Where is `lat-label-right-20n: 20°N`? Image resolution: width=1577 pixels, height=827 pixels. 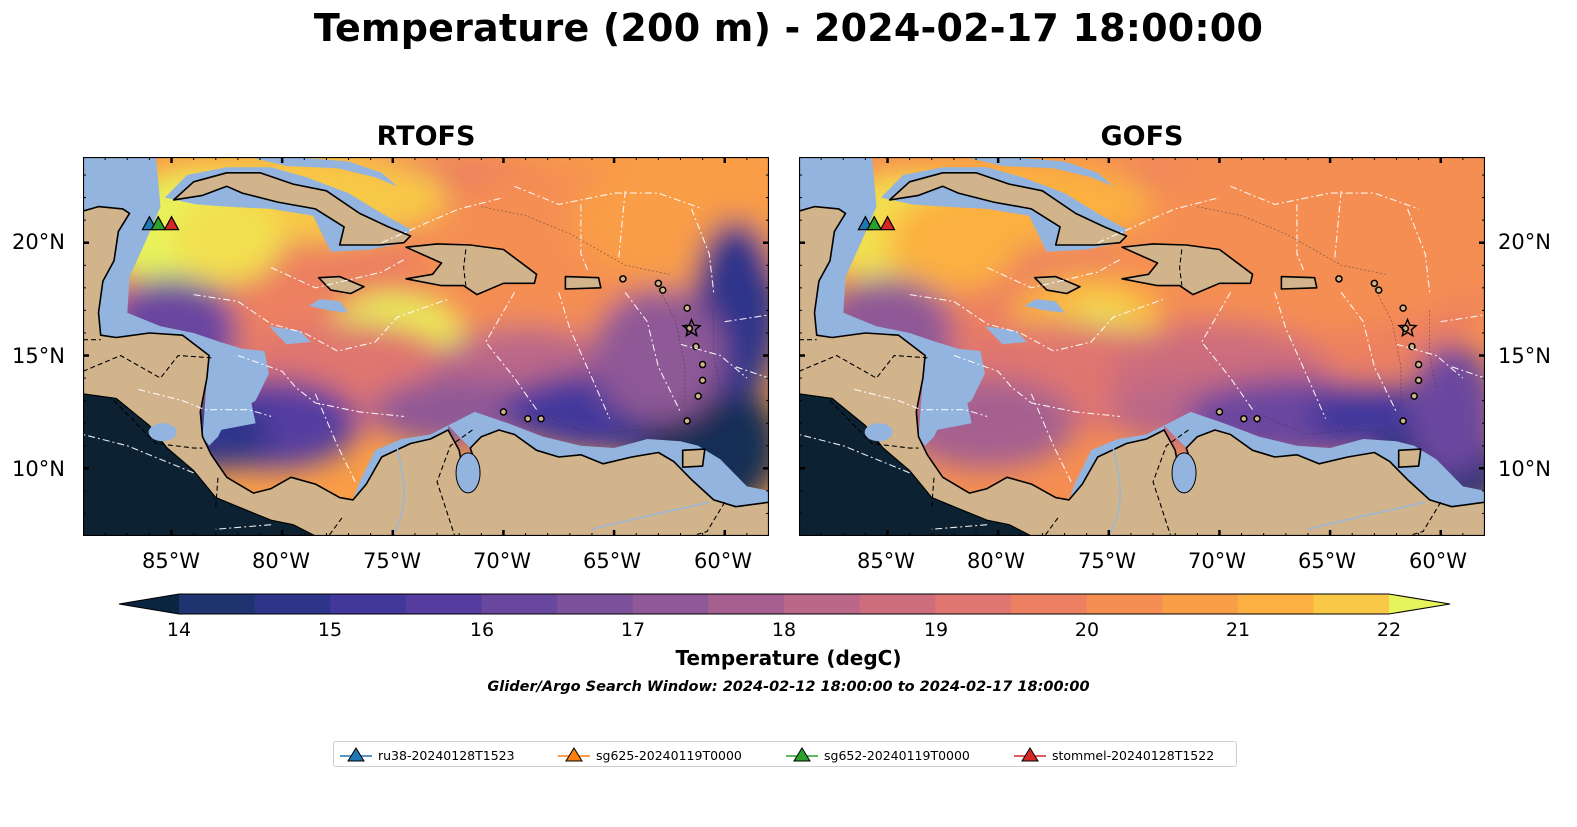
lat-label-right-20n: 20°N is located at coordinates (1524, 242).